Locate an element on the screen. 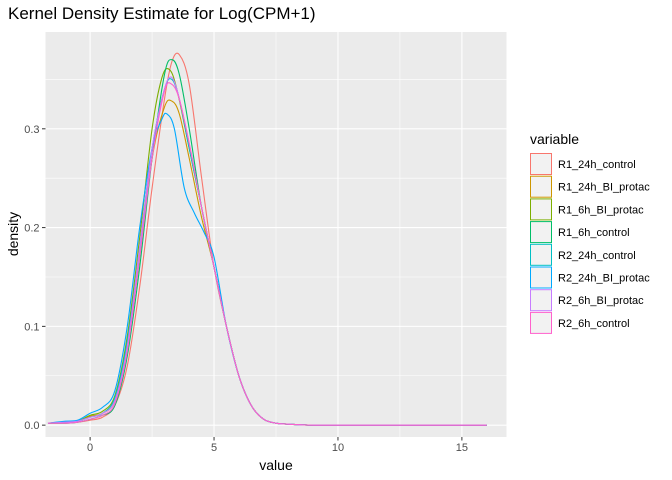 The height and width of the screenshot is (480, 672). y-axis-ticks: 0.0 0.1 0.2 0.3 is located at coordinates (35, 278).